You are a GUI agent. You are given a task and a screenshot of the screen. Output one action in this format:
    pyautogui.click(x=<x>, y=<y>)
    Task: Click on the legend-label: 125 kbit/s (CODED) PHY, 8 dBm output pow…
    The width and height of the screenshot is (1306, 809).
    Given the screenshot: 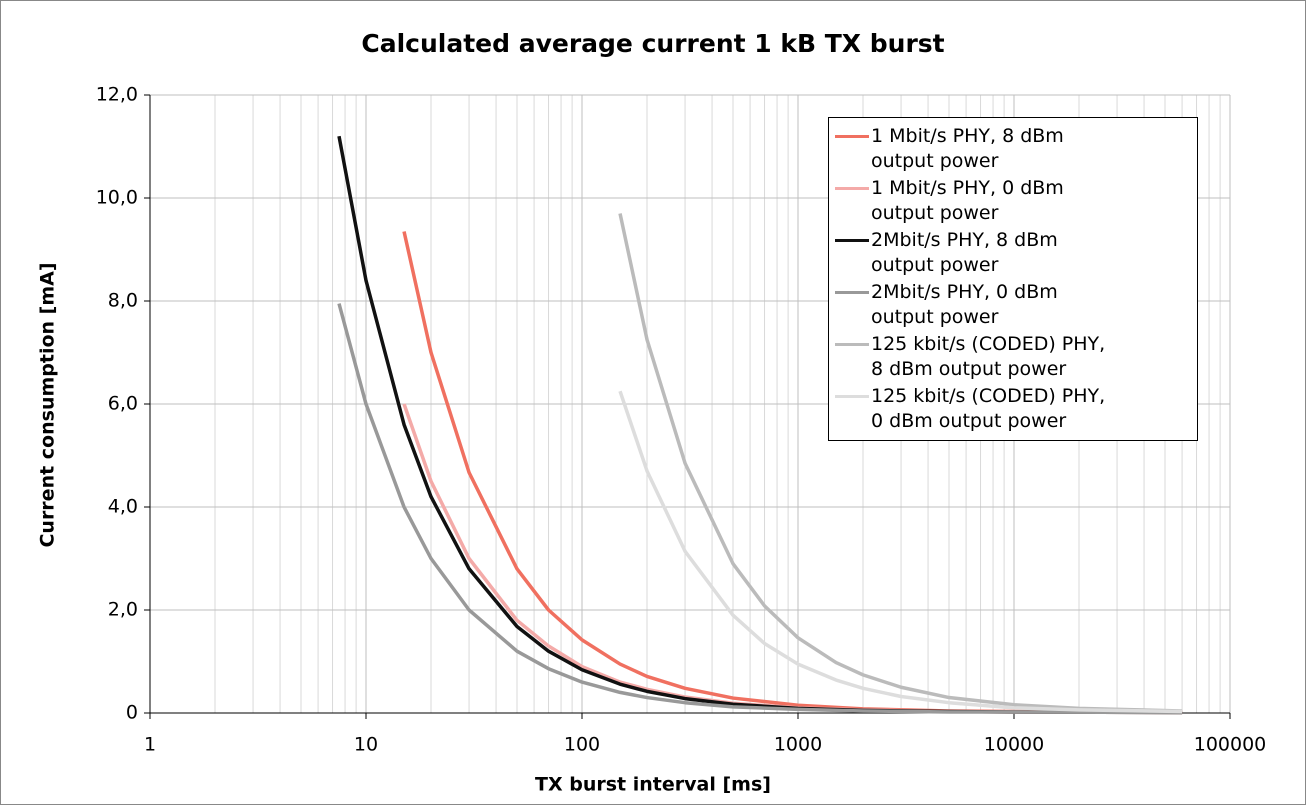 What is the action you would take?
    pyautogui.click(x=988, y=356)
    